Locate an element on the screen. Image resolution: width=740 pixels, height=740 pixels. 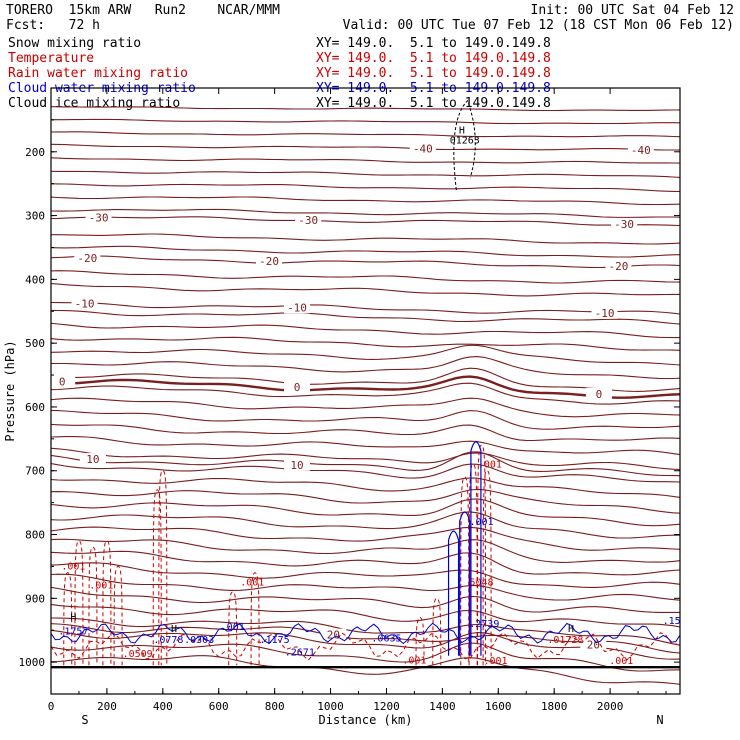
isotherm-label: 10 is located at coordinates (92, 459).